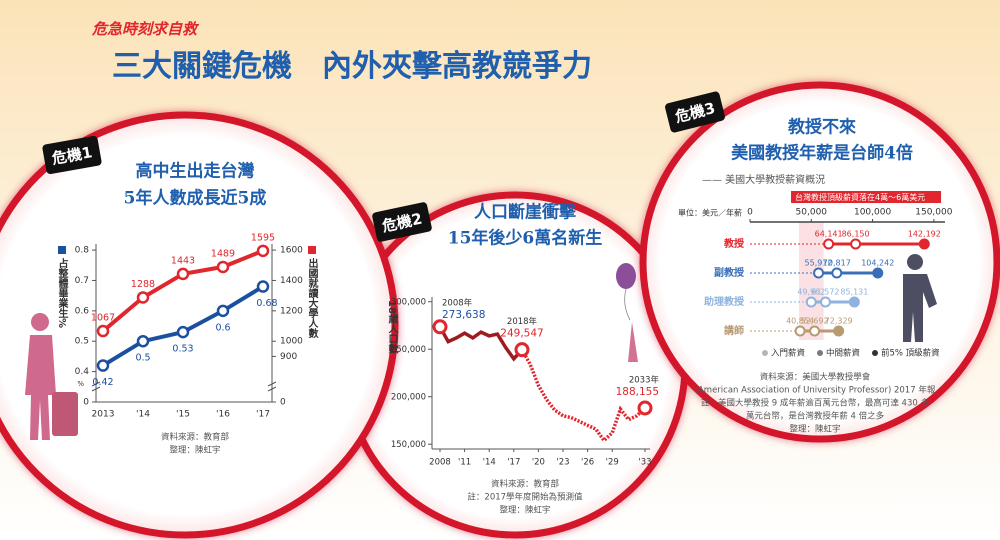 The image size is (1000, 540). I want to click on subtitle: —— 美國大學教授薪資概況, so click(763, 179).